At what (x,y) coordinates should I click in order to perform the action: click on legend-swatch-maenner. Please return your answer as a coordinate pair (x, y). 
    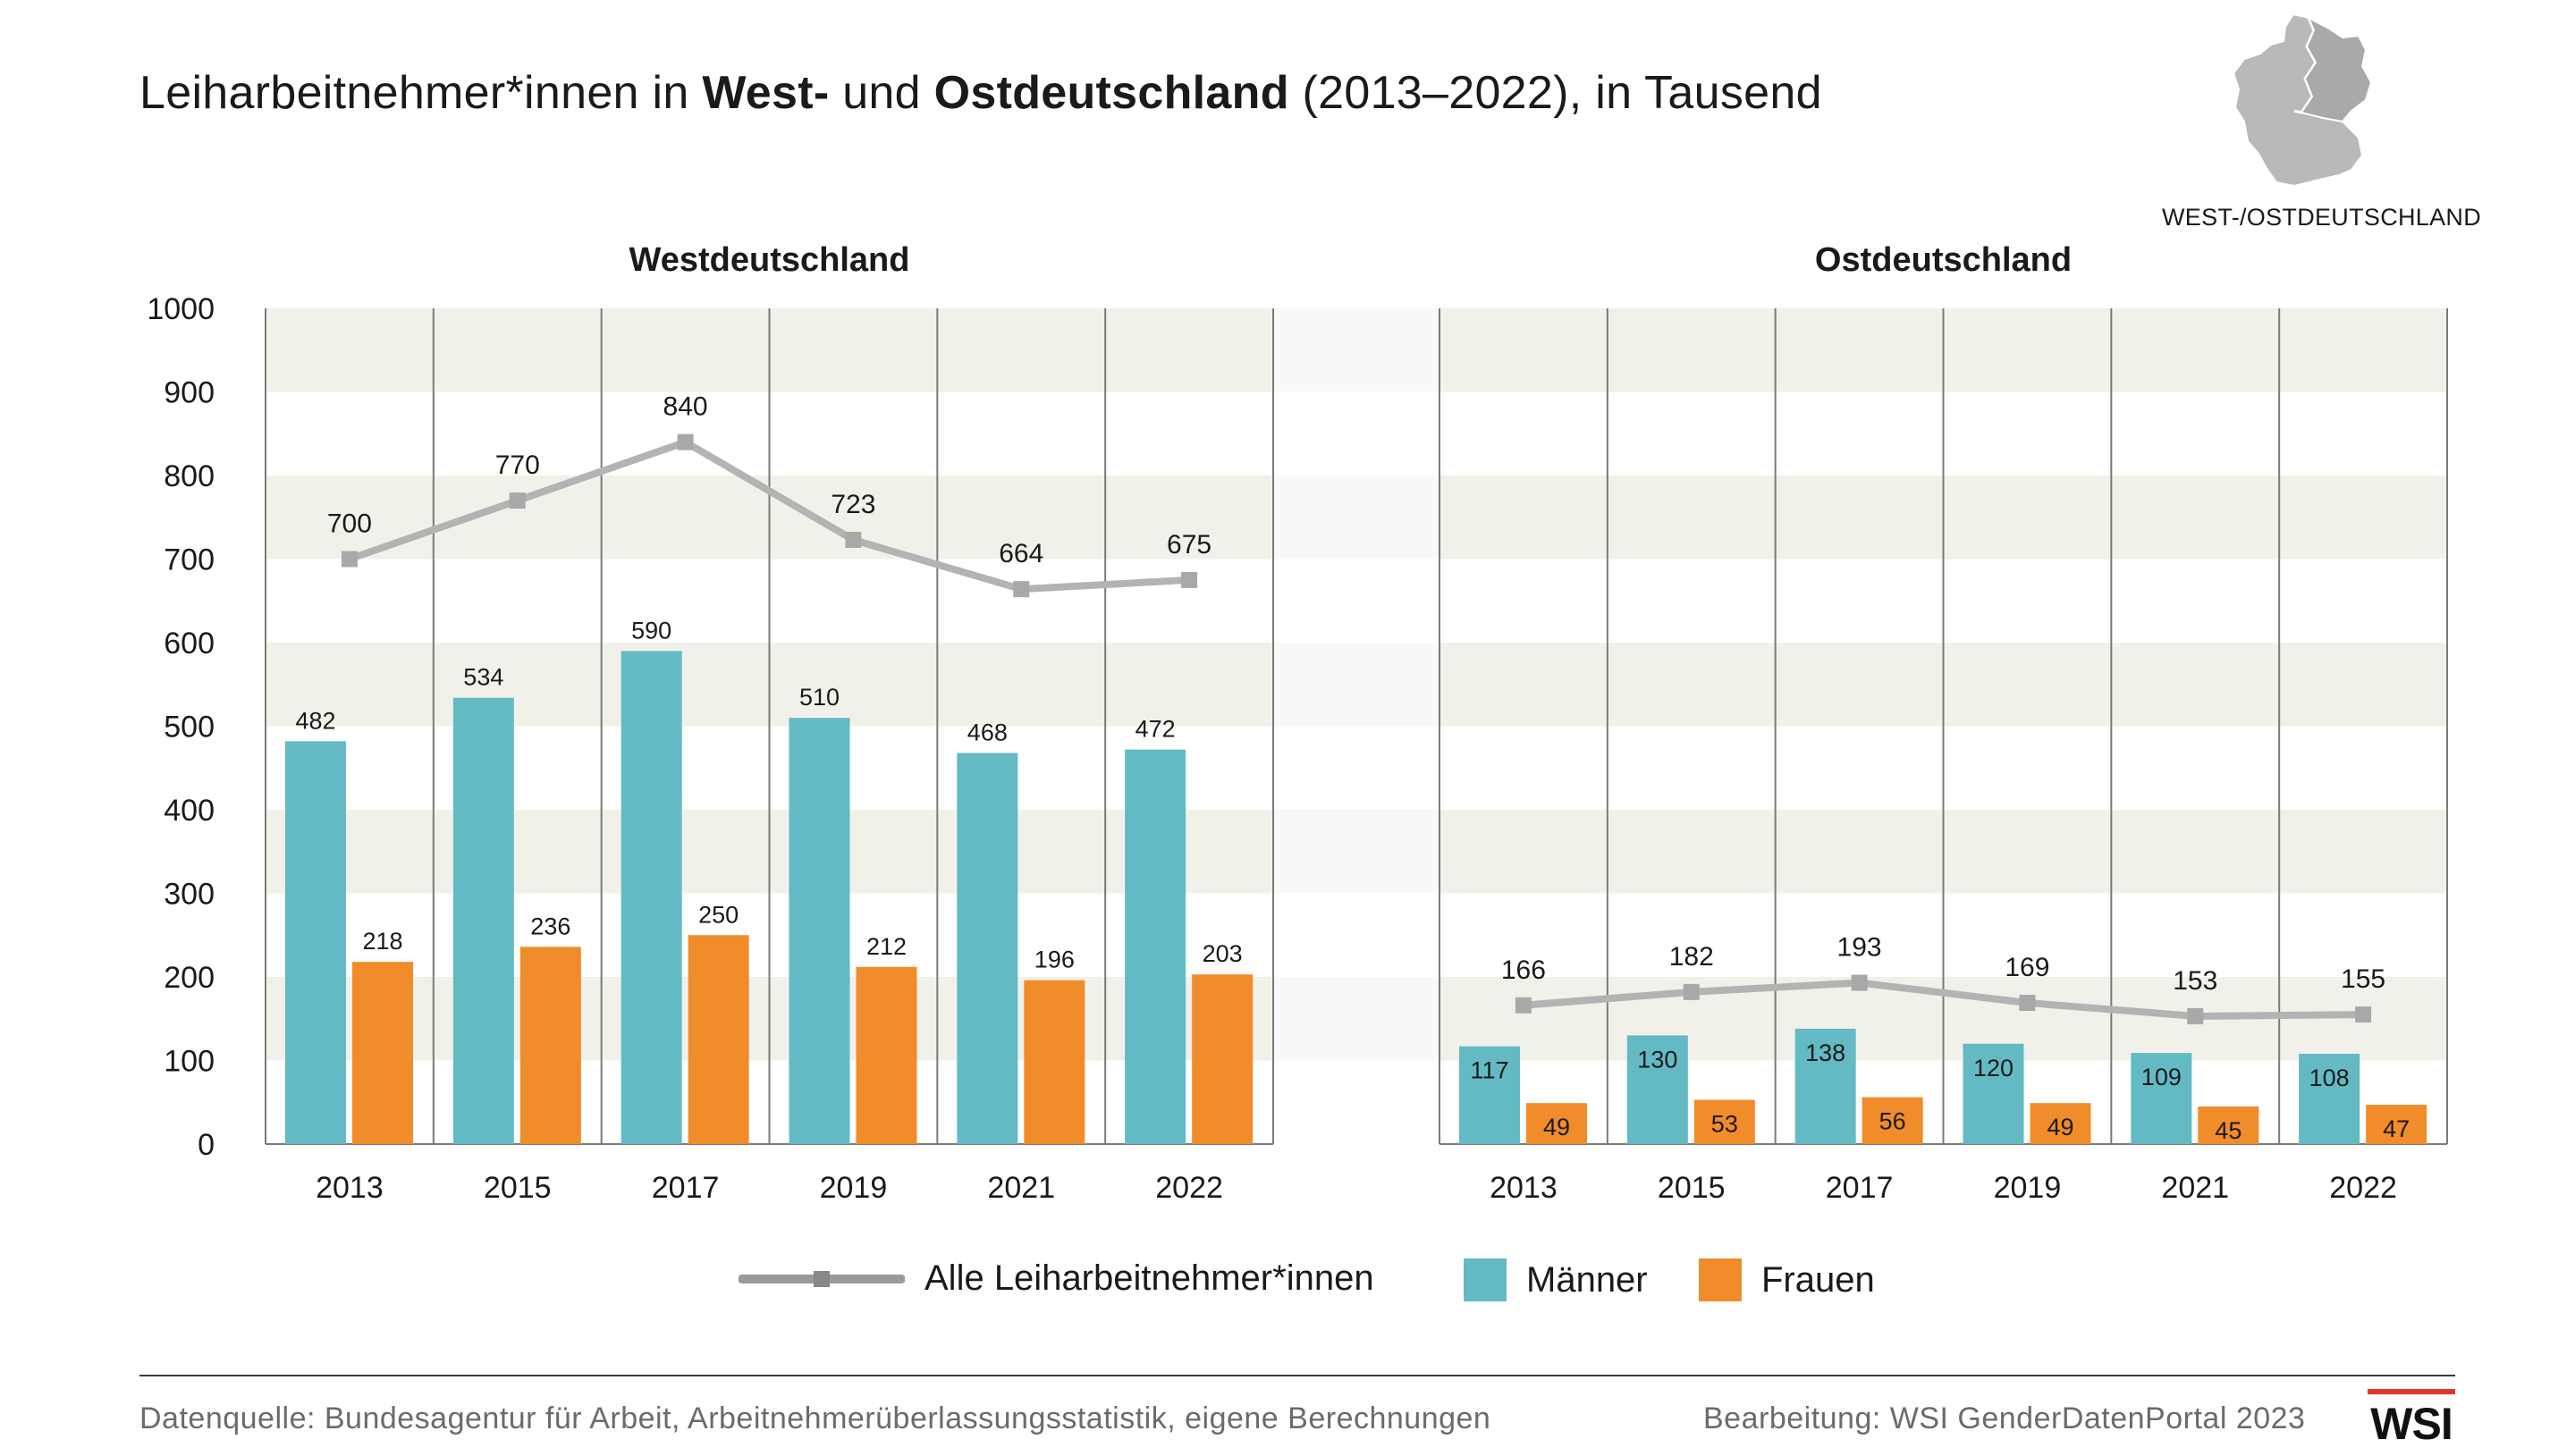
    Looking at the image, I should click on (1485, 1279).